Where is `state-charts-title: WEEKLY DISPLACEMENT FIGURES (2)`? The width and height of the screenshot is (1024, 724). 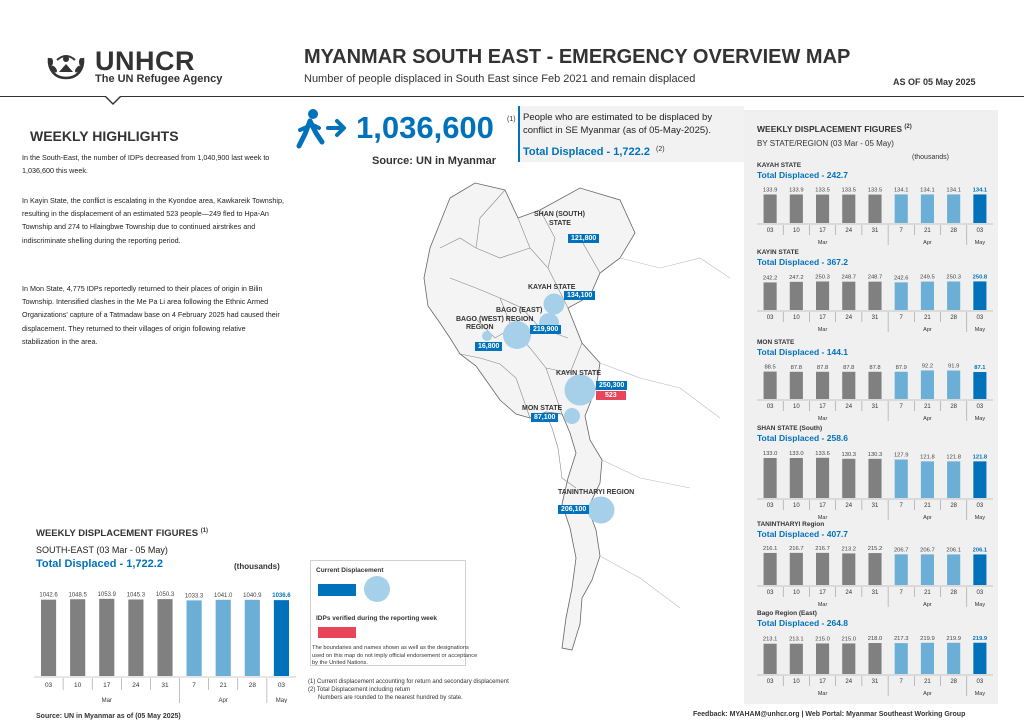 state-charts-title: WEEKLY DISPLACEMENT FIGURES (2) is located at coordinates (834, 129).